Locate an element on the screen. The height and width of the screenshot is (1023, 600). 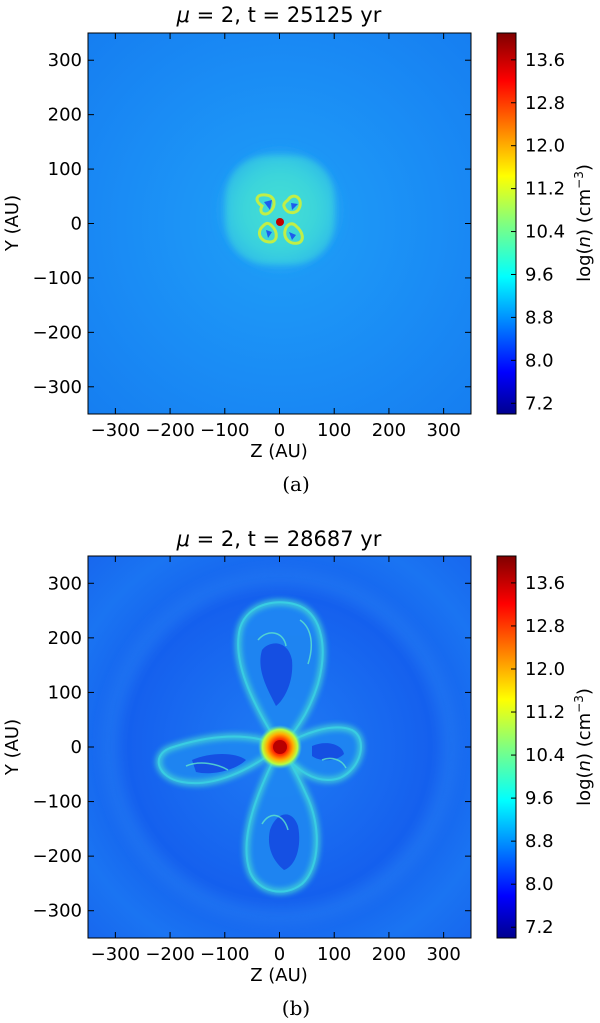
panel-b-colorbar is located at coordinates (506, 747).